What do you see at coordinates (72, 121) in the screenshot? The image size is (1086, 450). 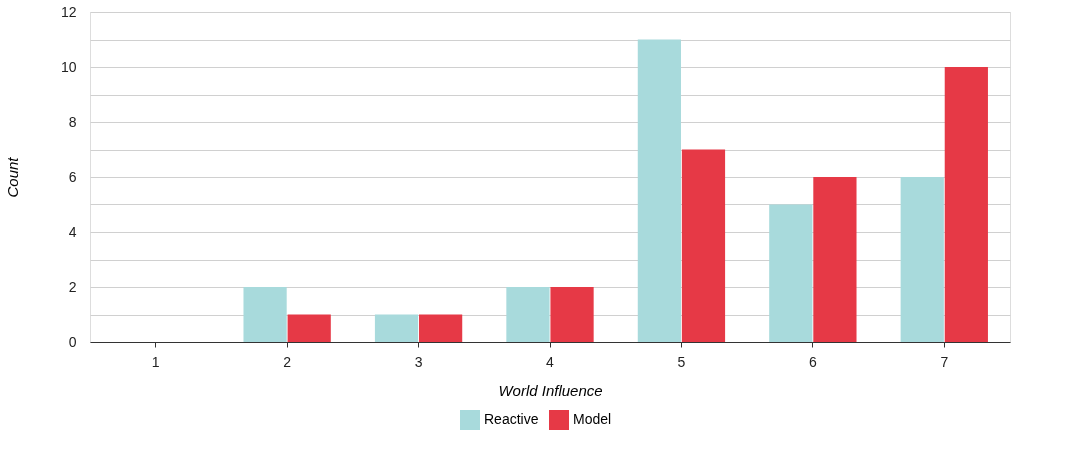 I see `y-tick-label: 8` at bounding box center [72, 121].